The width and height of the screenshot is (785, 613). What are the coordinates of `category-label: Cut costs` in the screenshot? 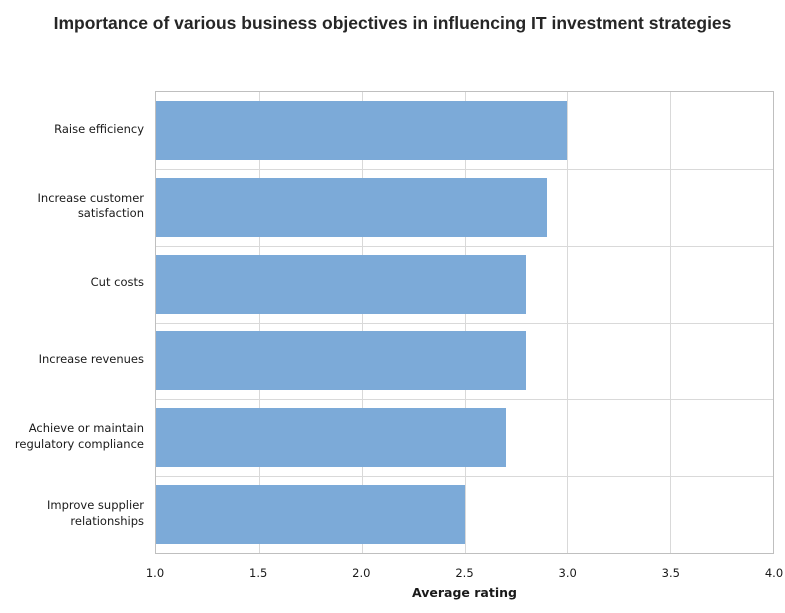 It's located at (117, 282).